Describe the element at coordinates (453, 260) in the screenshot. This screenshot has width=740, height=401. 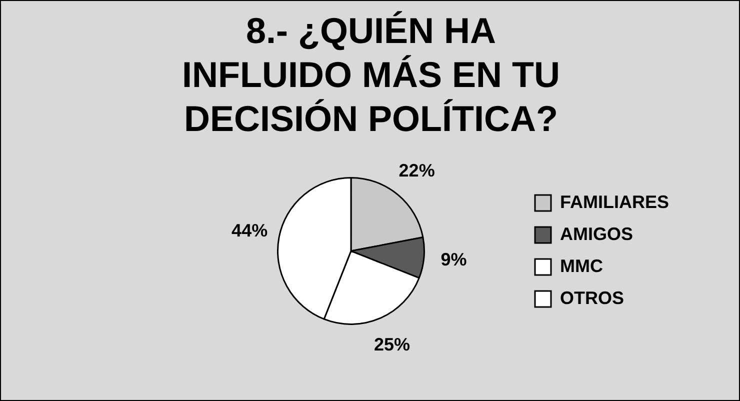
I see `data-label: 9%` at that location.